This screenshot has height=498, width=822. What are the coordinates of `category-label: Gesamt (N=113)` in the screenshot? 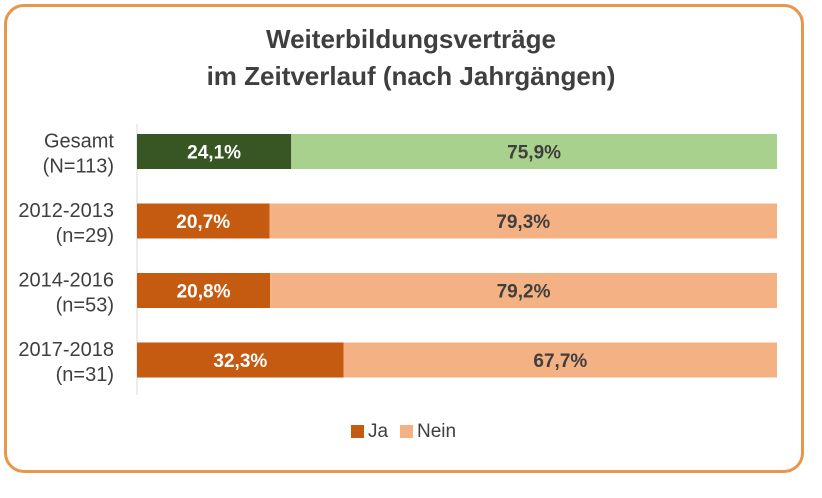 It's located at (79, 154).